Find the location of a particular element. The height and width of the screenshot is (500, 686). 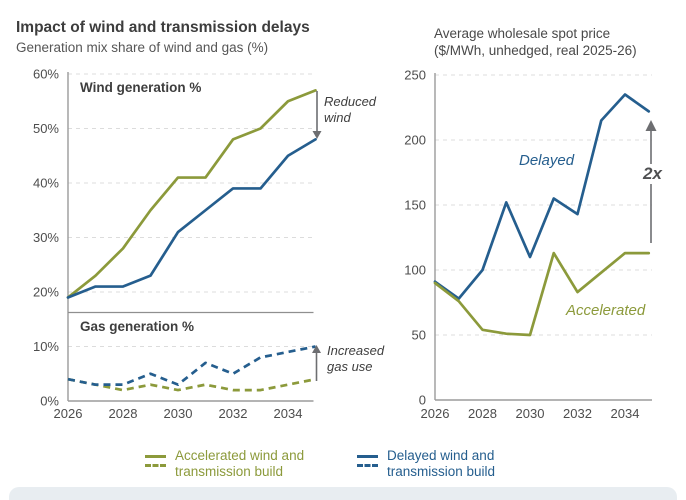

y-tick-label: 40% is located at coordinates (46, 183).